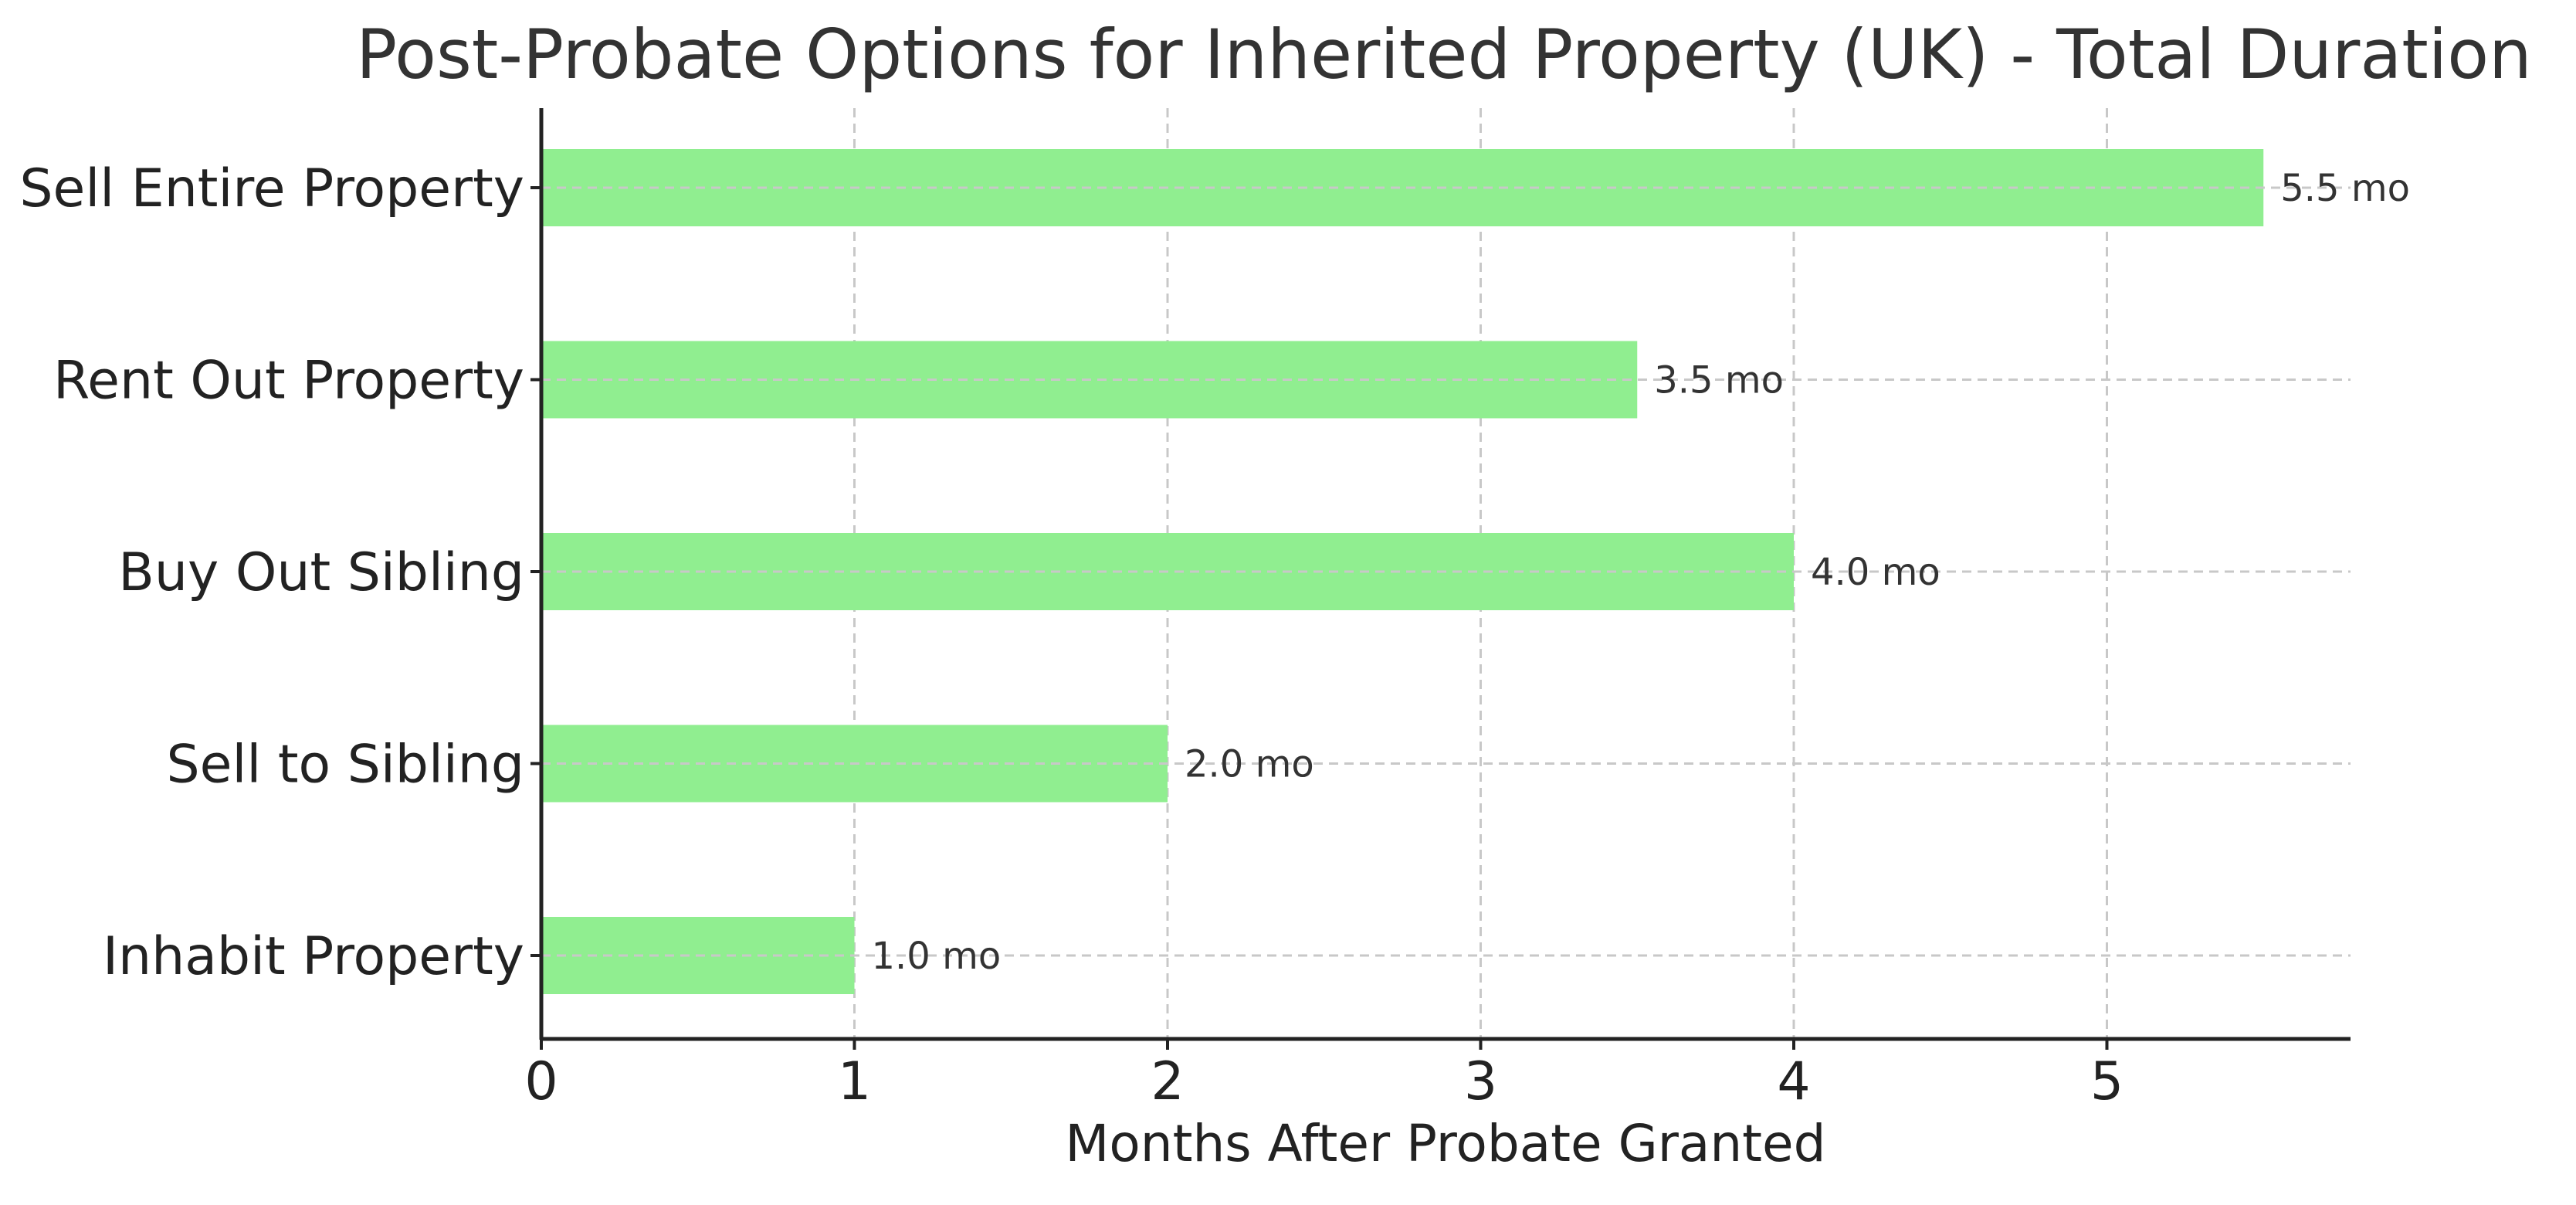 The height and width of the screenshot is (1205, 2576). Describe the element at coordinates (937, 957) in the screenshot. I see `value-label: 1.0 mo` at that location.